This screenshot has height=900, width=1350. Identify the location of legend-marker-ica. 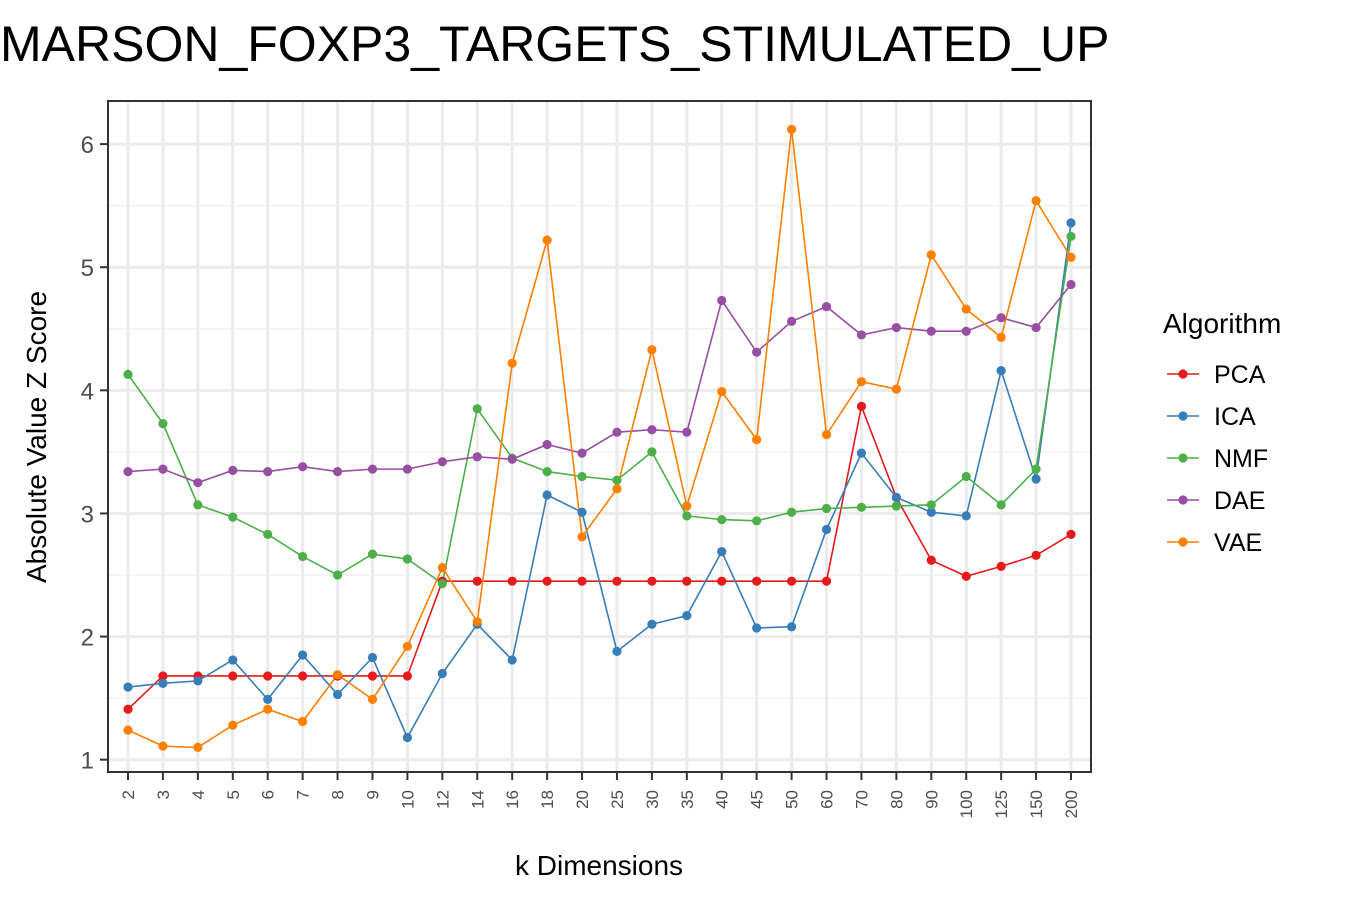
(1183, 416).